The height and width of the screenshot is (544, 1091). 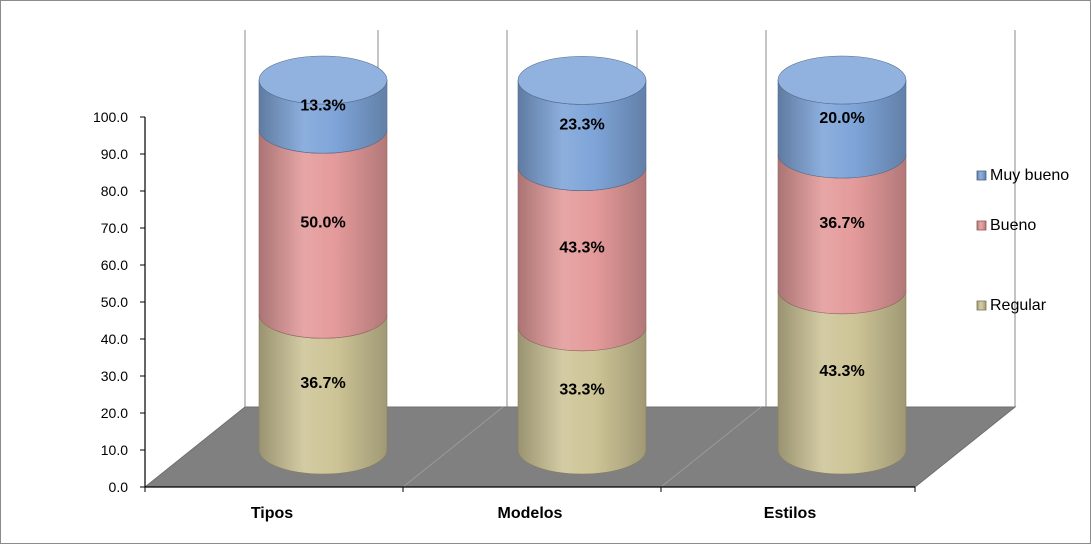 What do you see at coordinates (114, 302) in the screenshot?
I see `y-tick-label: 50.0` at bounding box center [114, 302].